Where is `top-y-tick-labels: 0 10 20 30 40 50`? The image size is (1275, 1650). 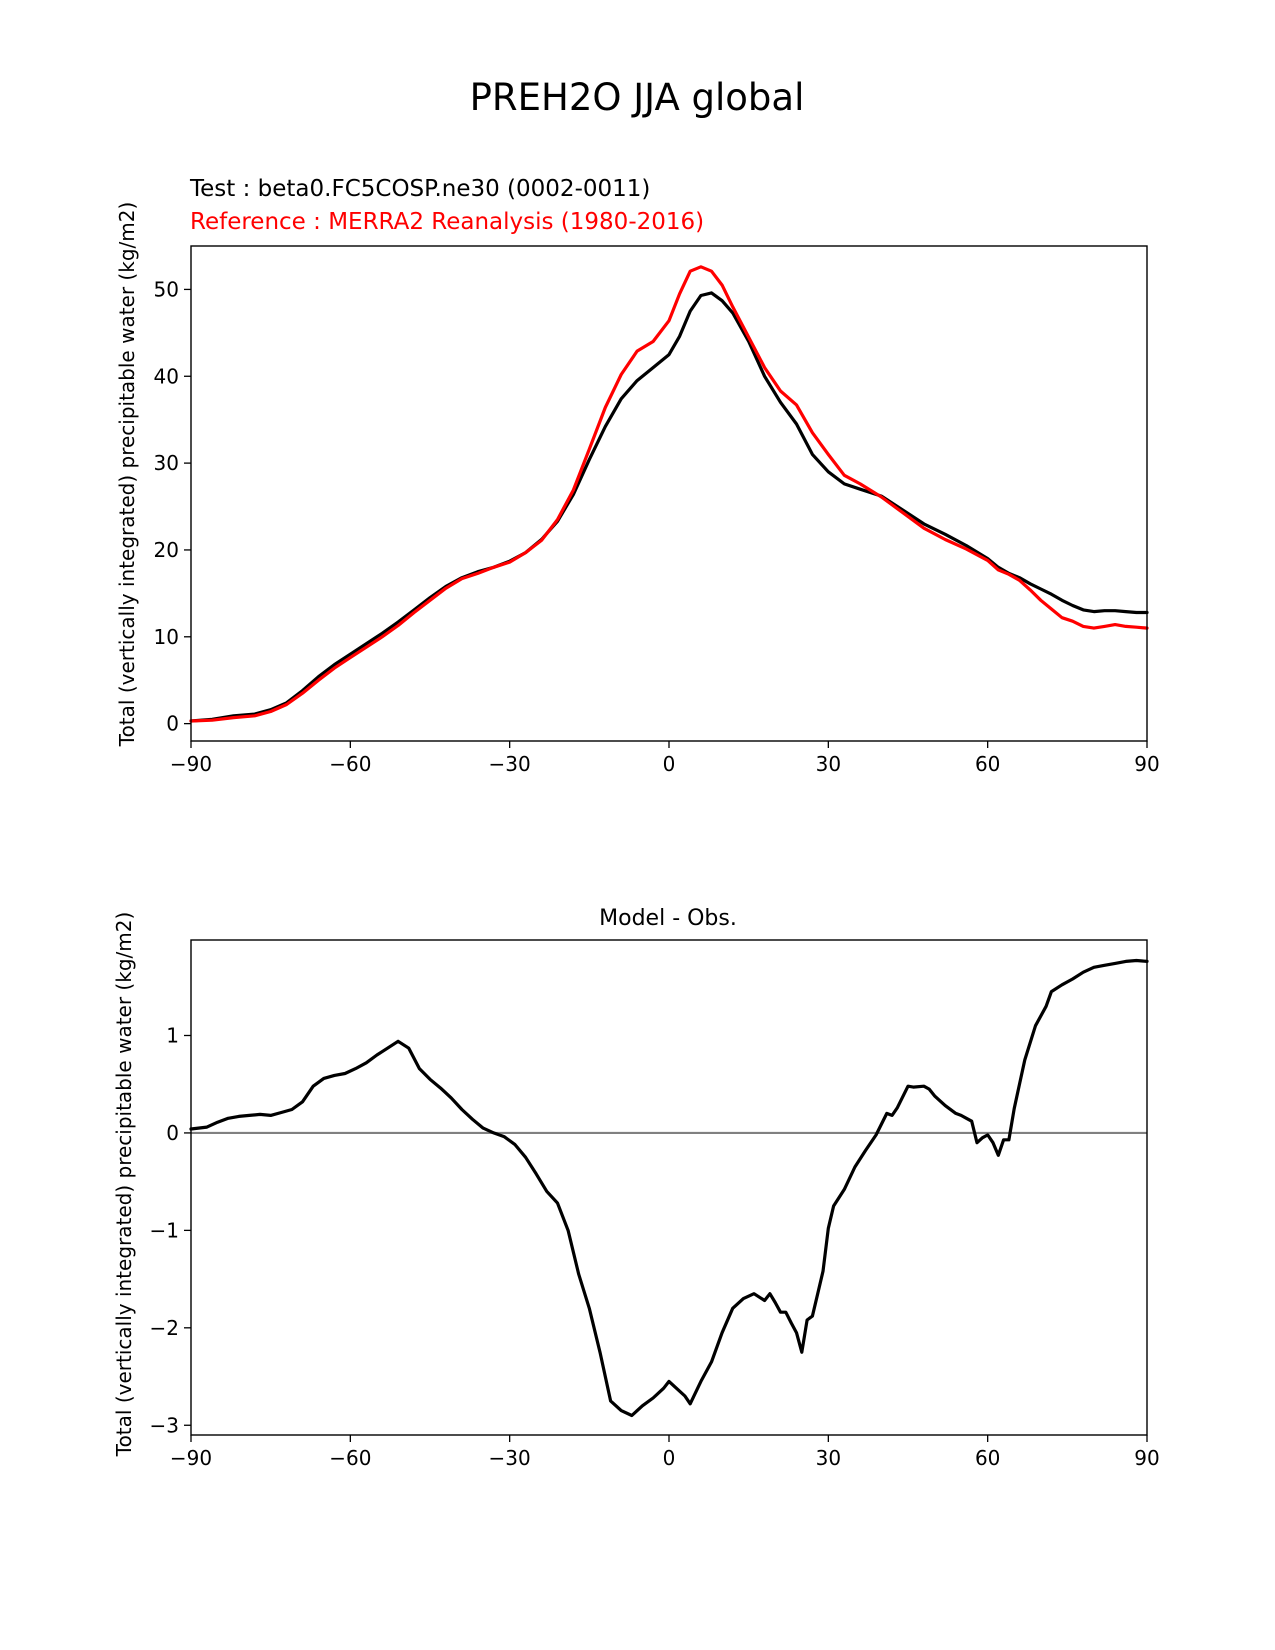 top-y-tick-labels: 0 10 20 30 40 50 is located at coordinates (166, 506).